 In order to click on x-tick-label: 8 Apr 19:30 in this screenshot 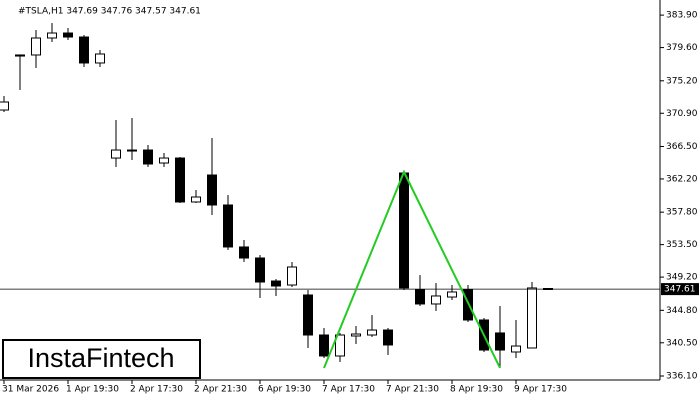, I will do `click(476, 390)`.